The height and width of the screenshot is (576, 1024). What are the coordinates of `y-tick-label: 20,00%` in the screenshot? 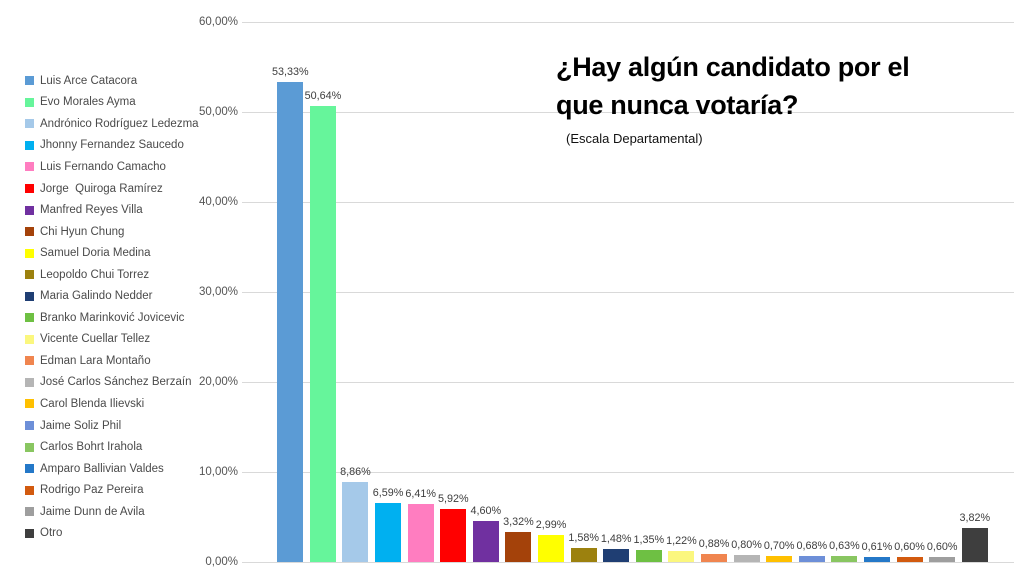 It's located at (218, 381).